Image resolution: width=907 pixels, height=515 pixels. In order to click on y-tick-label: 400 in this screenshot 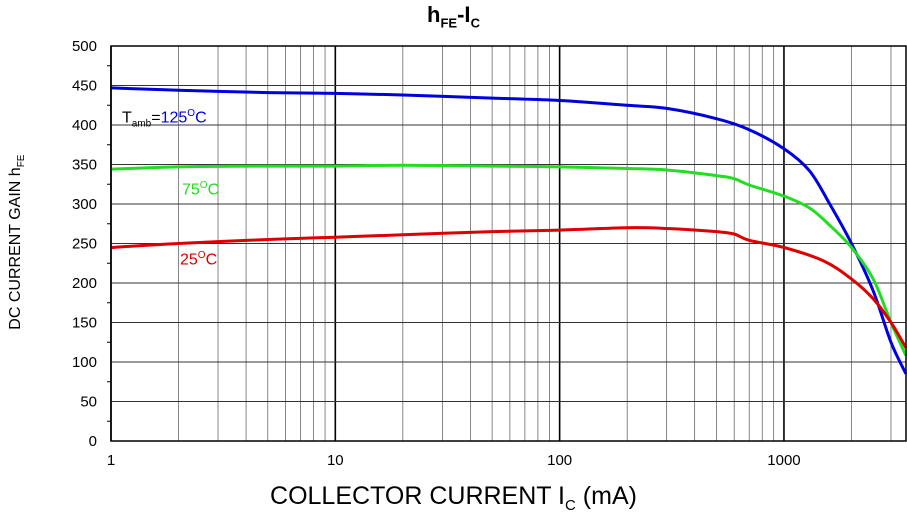, I will do `click(84, 125)`.